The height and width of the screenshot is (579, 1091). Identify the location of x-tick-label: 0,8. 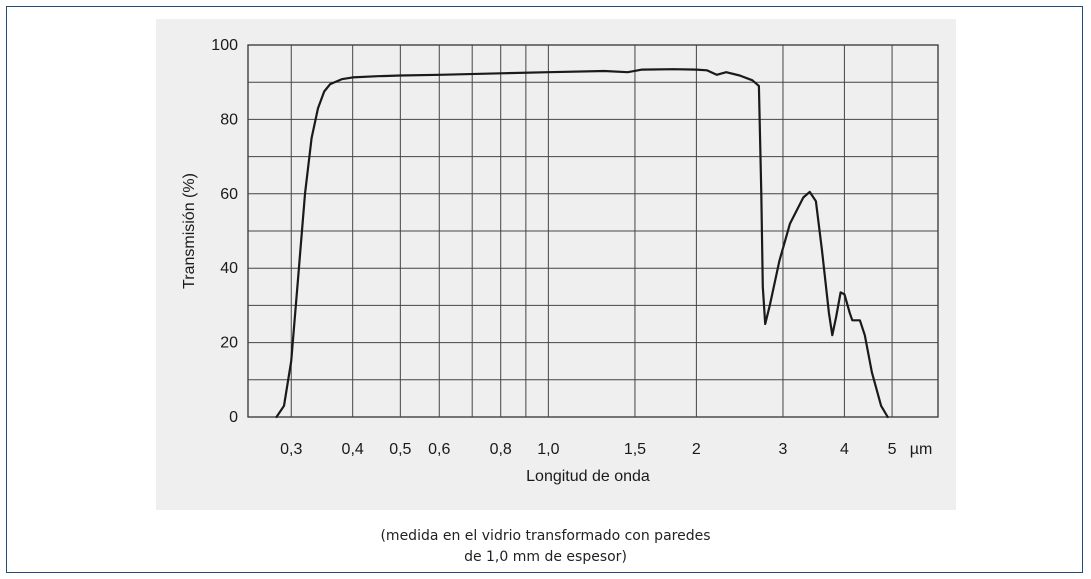
(501, 449).